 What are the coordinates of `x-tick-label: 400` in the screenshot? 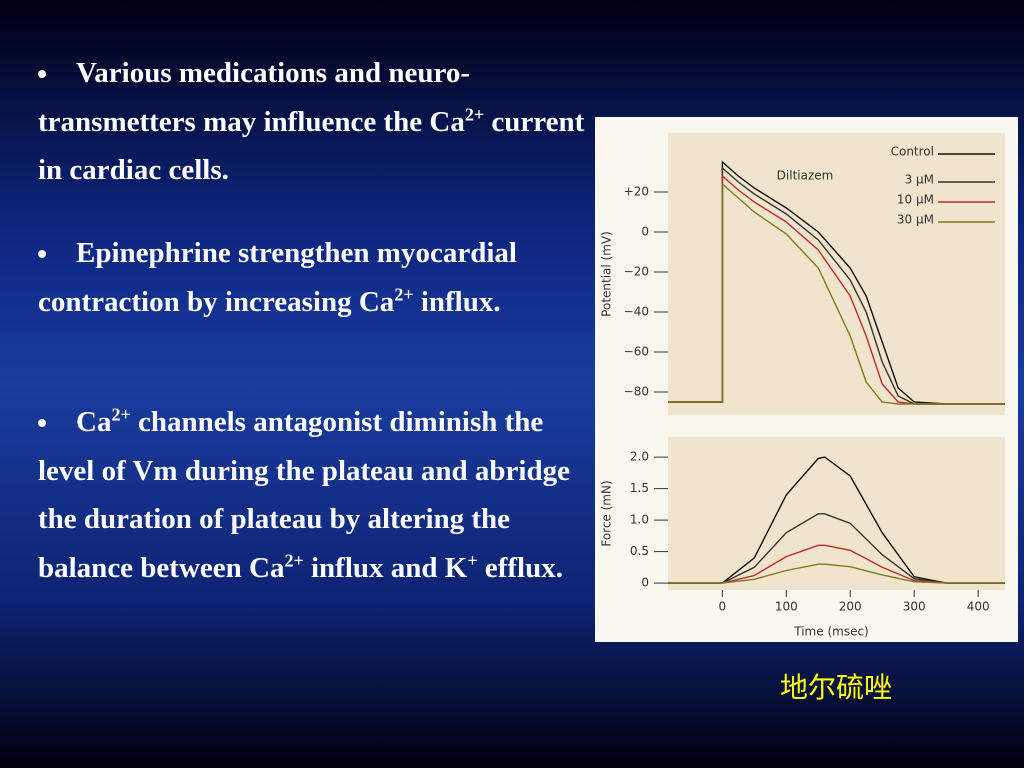 It's located at (978, 607).